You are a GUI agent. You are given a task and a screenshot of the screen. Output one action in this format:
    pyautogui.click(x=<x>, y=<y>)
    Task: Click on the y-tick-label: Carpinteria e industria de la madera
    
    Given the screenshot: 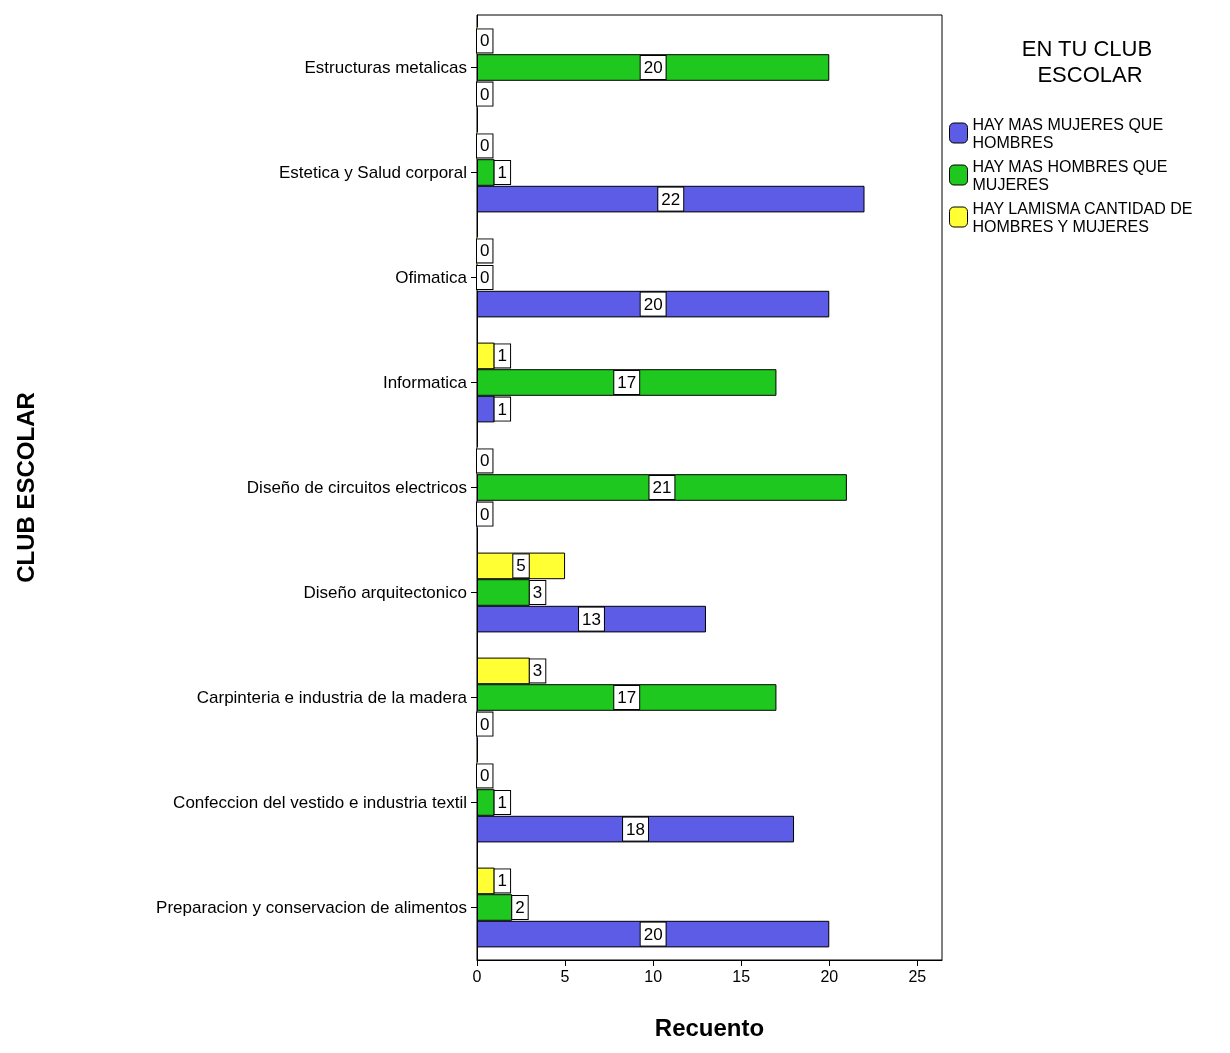 What is the action you would take?
    pyautogui.click(x=332, y=697)
    